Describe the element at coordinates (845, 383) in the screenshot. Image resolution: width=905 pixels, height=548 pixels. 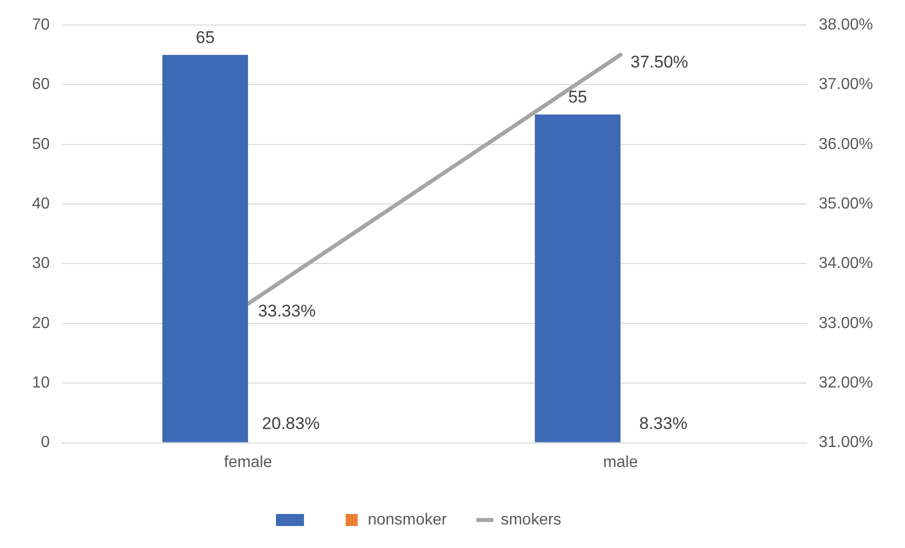
I see `y2-tick-label: 32.00%` at that location.